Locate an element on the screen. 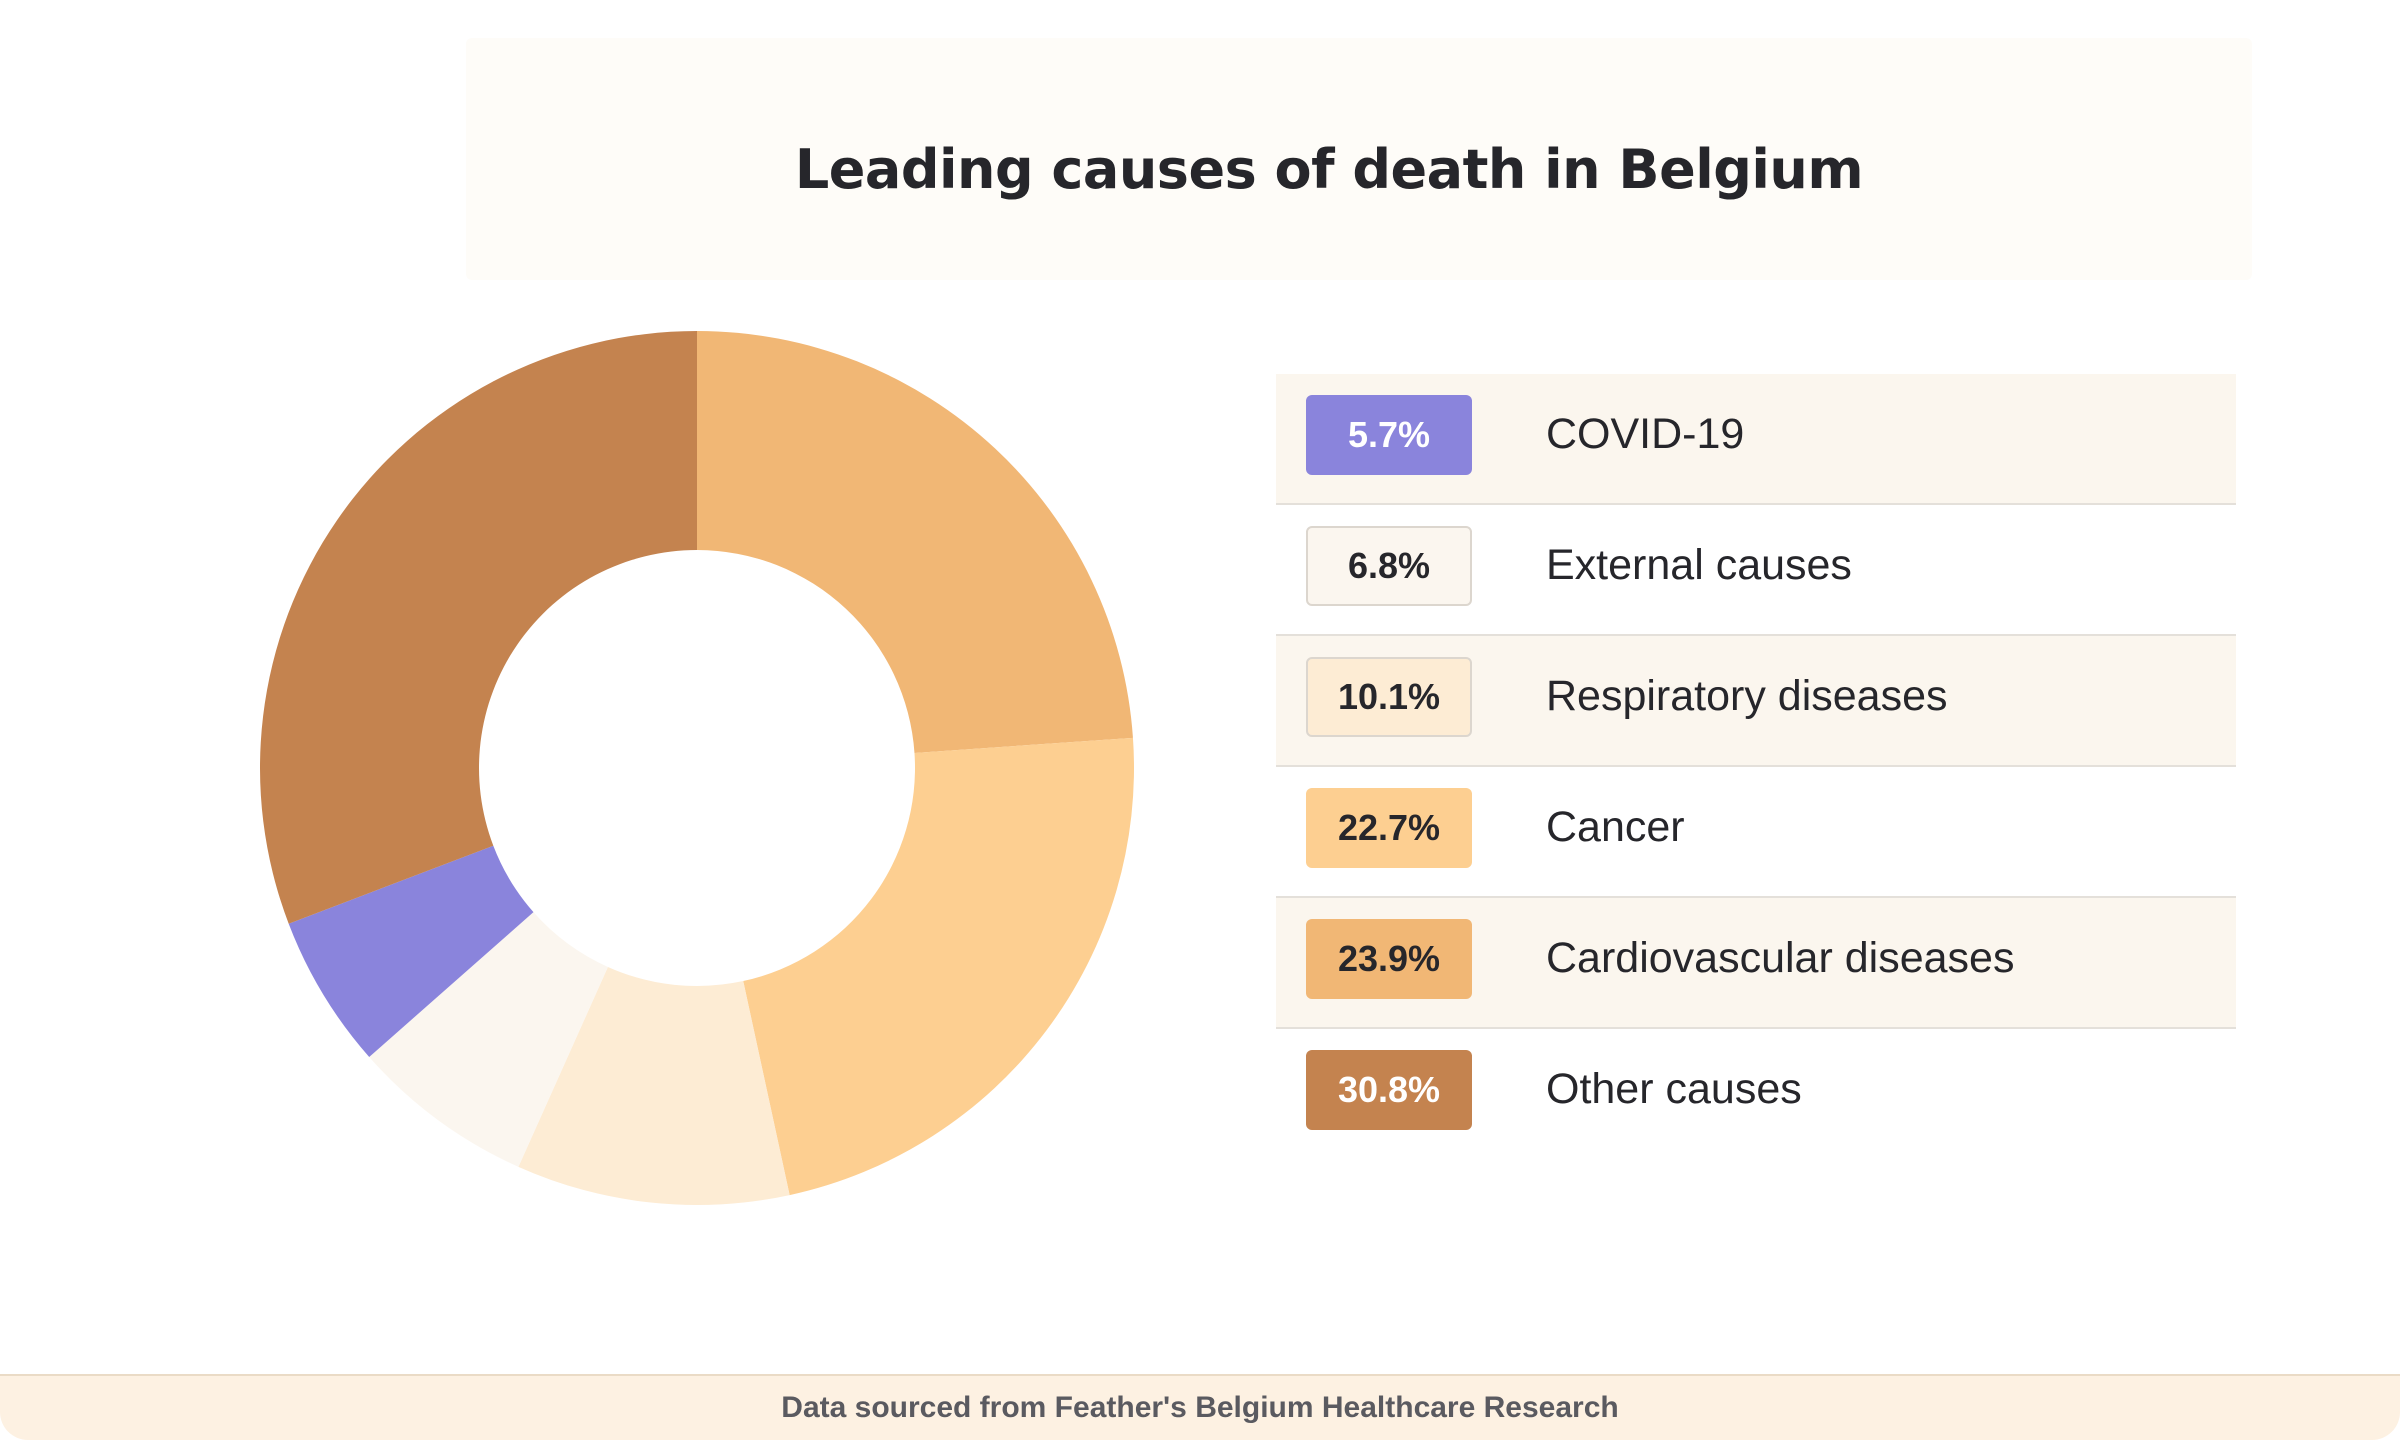  slice-cardiovascular-diseases is located at coordinates (915, 542).